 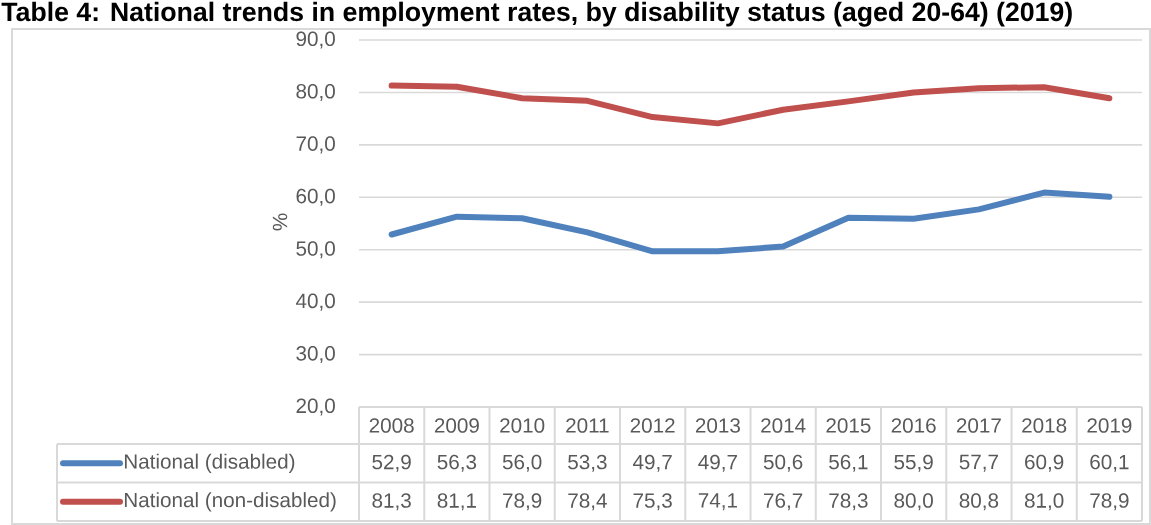 What do you see at coordinates (315, 355) in the screenshot?
I see `y-tick-label: 30,0` at bounding box center [315, 355].